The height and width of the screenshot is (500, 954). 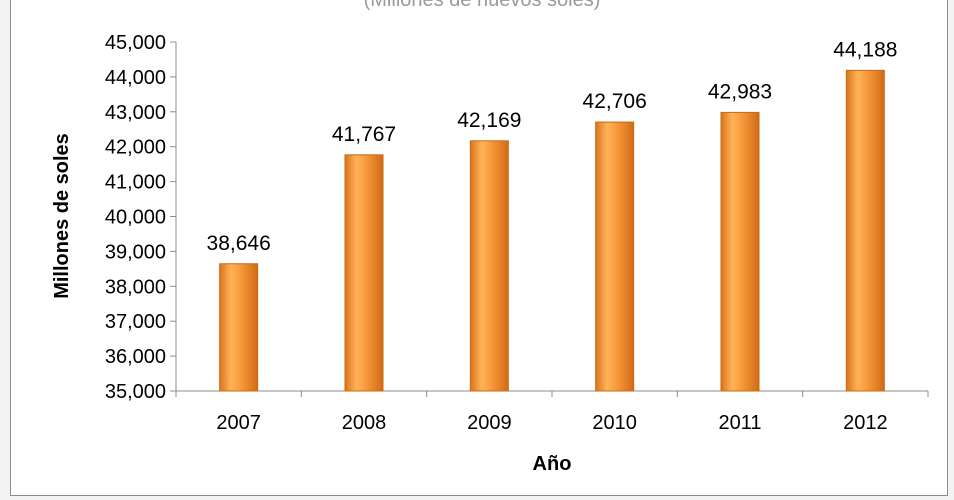 I want to click on y-tick-label: 45,000, so click(x=135, y=43).